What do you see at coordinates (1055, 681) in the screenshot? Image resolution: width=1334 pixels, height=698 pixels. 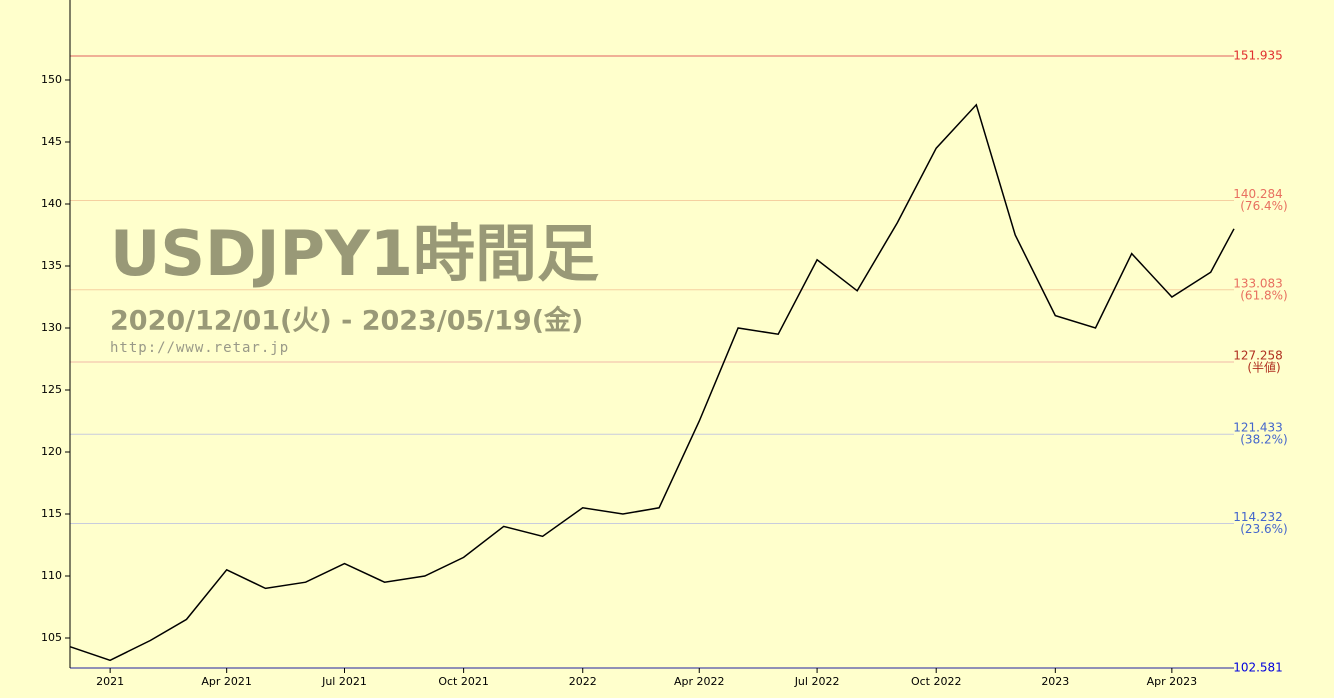 I see `x-tick-label: 2023` at bounding box center [1055, 681].